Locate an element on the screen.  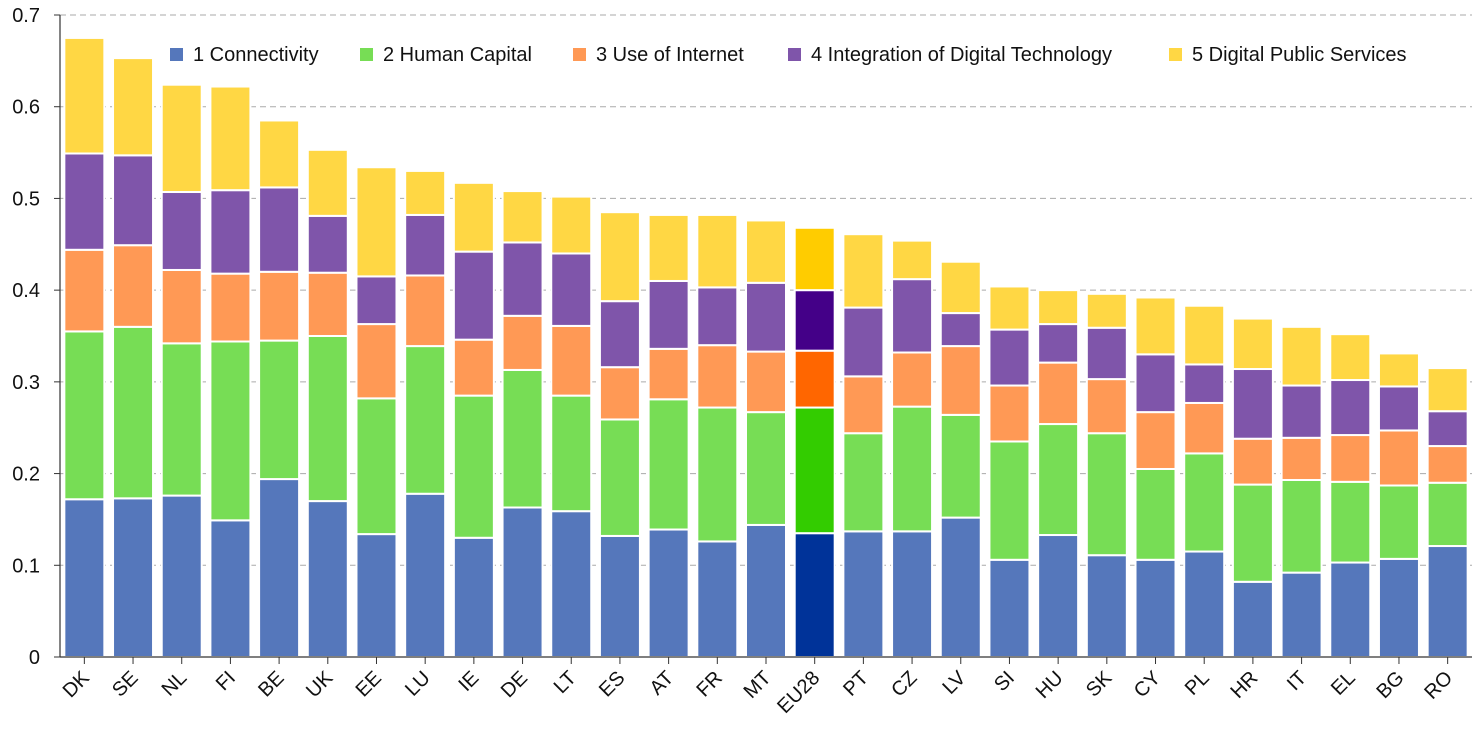
x-tick-label: PL is located at coordinates (1197, 683).